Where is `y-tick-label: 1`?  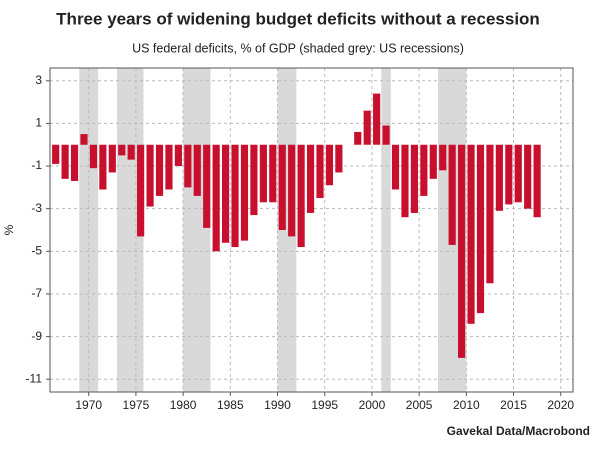
y-tick-label: 1 is located at coordinates (38, 123).